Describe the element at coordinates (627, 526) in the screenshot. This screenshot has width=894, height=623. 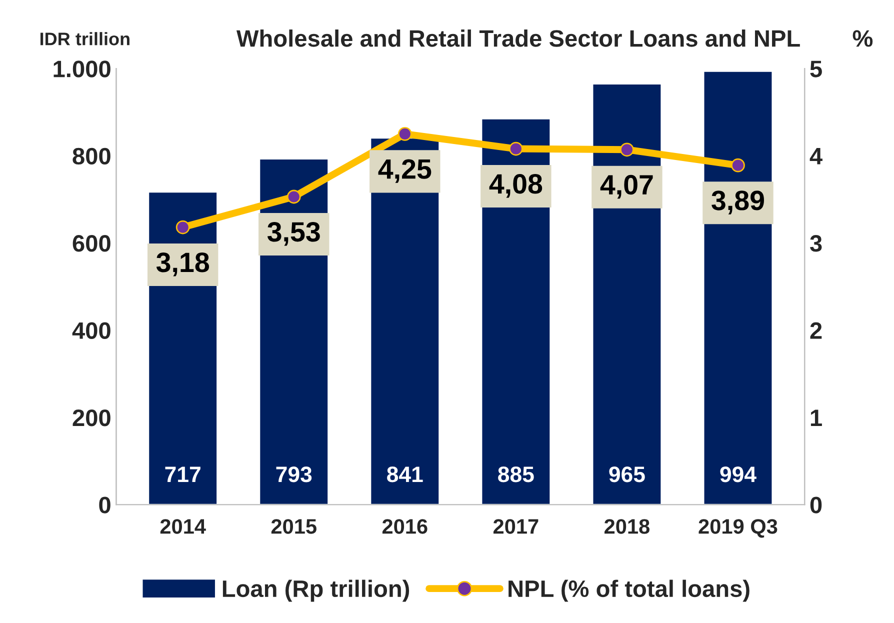
I see `x-tick-label: 2018` at that location.